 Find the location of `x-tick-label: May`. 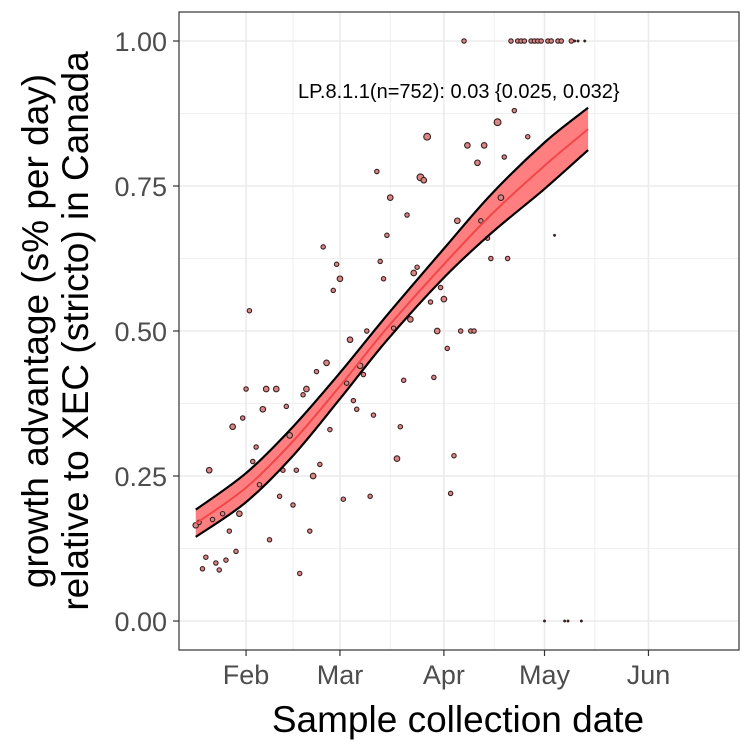

x-tick-label: May is located at coordinates (545, 675).